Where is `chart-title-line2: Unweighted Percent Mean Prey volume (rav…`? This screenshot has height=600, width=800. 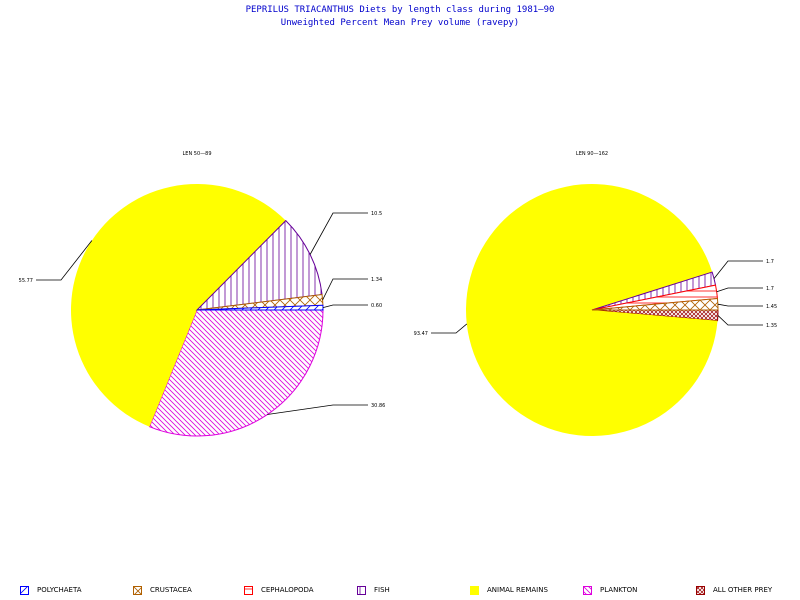
chart-title-line2: Unweighted Percent Mean Prey volume (rav… is located at coordinates (400, 23).